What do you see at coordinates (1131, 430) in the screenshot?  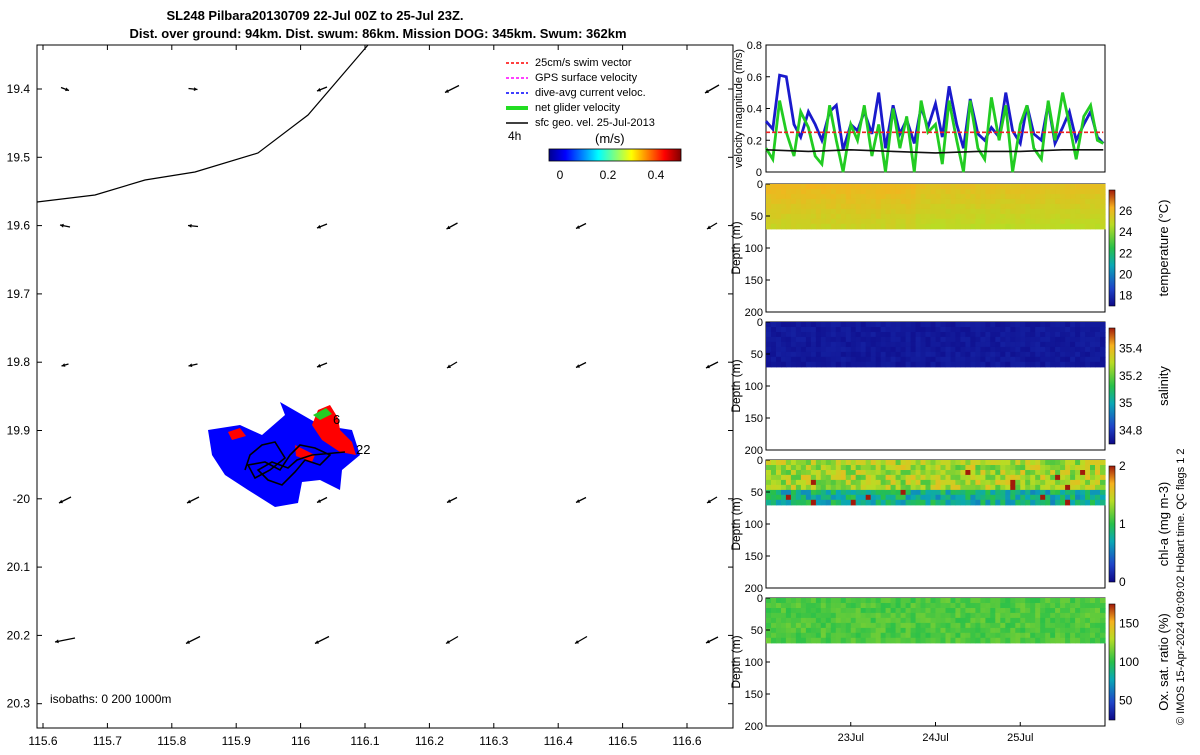 I see `section-colorbar-tick: 34.8` at bounding box center [1131, 430].